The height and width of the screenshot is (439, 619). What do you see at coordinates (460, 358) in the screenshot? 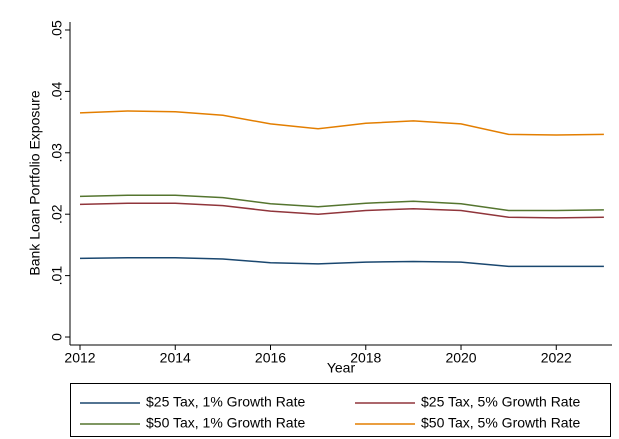
I see `x-tick-label: 2020` at bounding box center [460, 358].